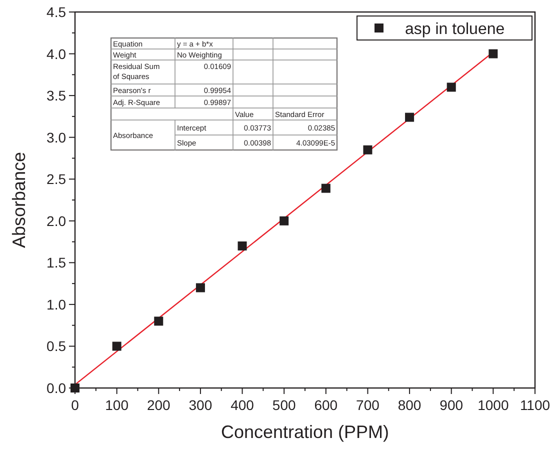  Describe the element at coordinates (56, 179) in the screenshot. I see `y-tick-label: 2.5` at that location.